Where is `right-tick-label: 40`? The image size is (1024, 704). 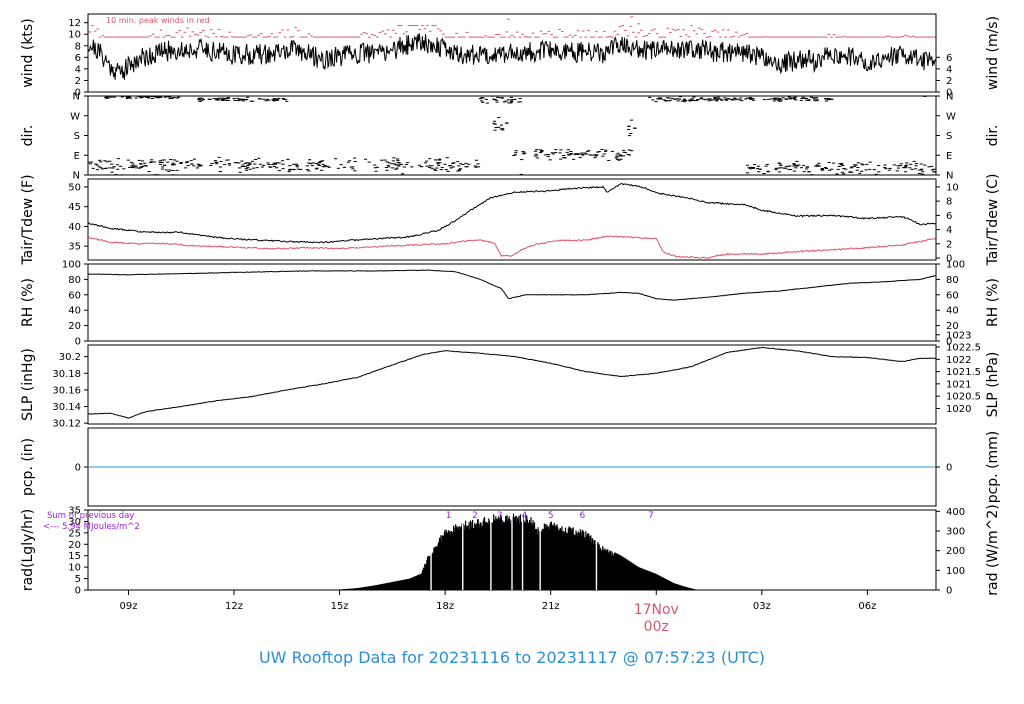
right-tick-label: 40 is located at coordinates (952, 311).